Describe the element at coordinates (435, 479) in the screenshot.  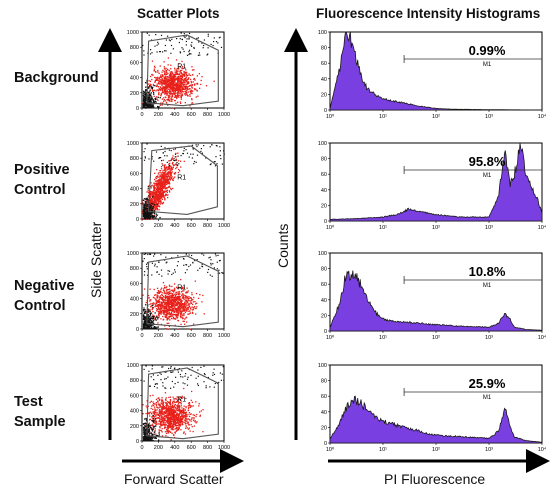
I see `pi-fluorescence-label: PI Fluorescence` at that location.